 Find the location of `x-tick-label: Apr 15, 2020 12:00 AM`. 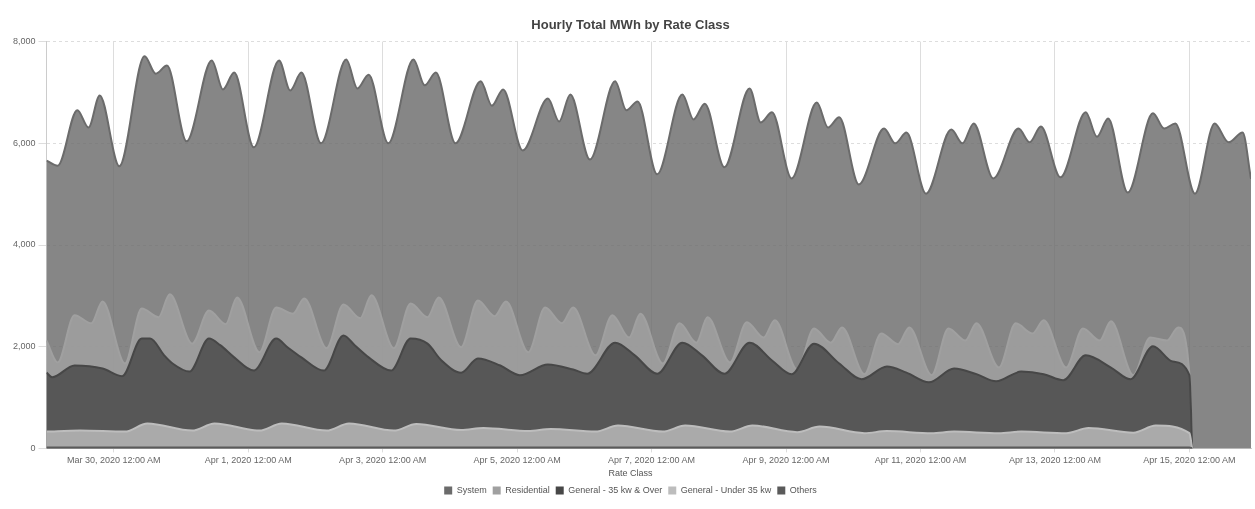

x-tick-label: Apr 15, 2020 12:00 AM is located at coordinates (1189, 460).